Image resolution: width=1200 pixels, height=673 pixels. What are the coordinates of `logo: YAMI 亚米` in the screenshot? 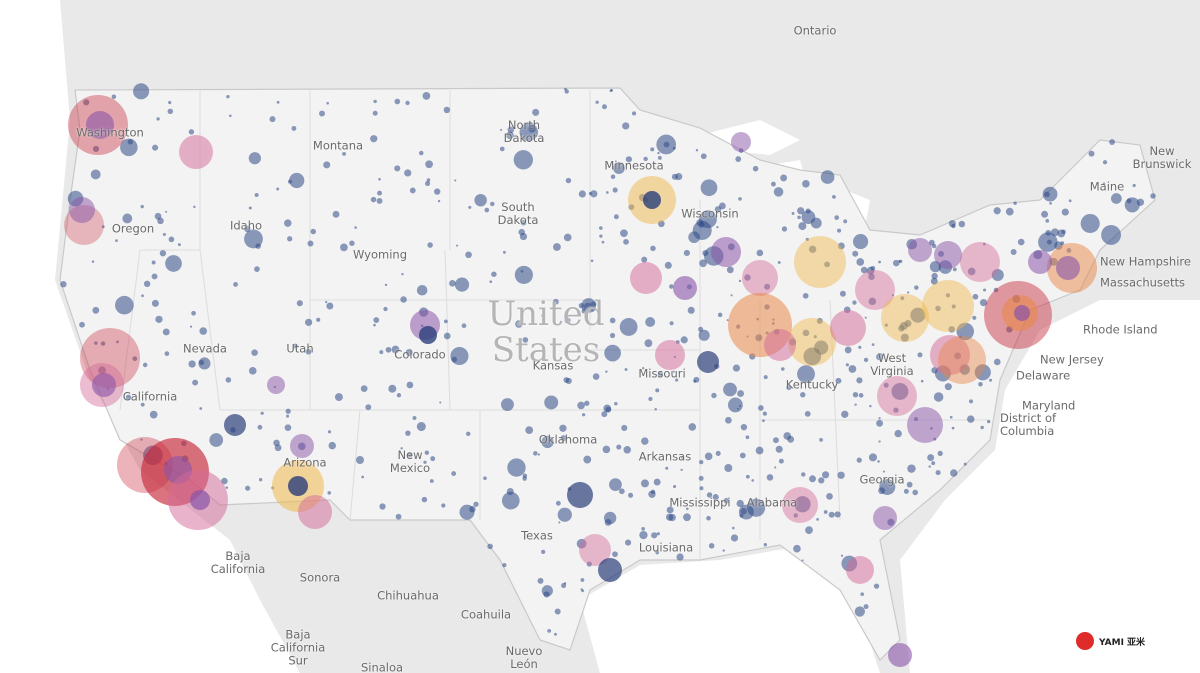 It's located at (1110, 641).